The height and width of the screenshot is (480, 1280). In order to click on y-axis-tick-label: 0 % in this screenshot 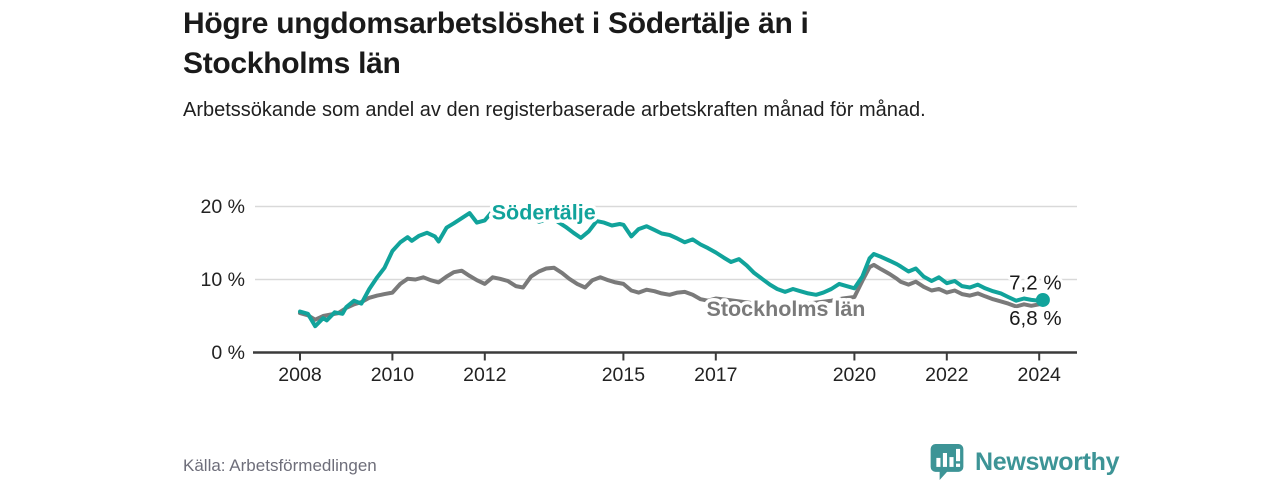, I will do `click(228, 353)`.